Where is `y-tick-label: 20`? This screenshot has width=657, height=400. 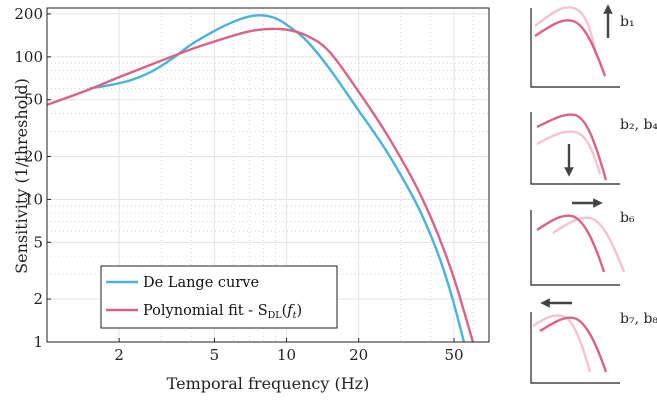 y-tick-label: 20 is located at coordinates (33, 156).